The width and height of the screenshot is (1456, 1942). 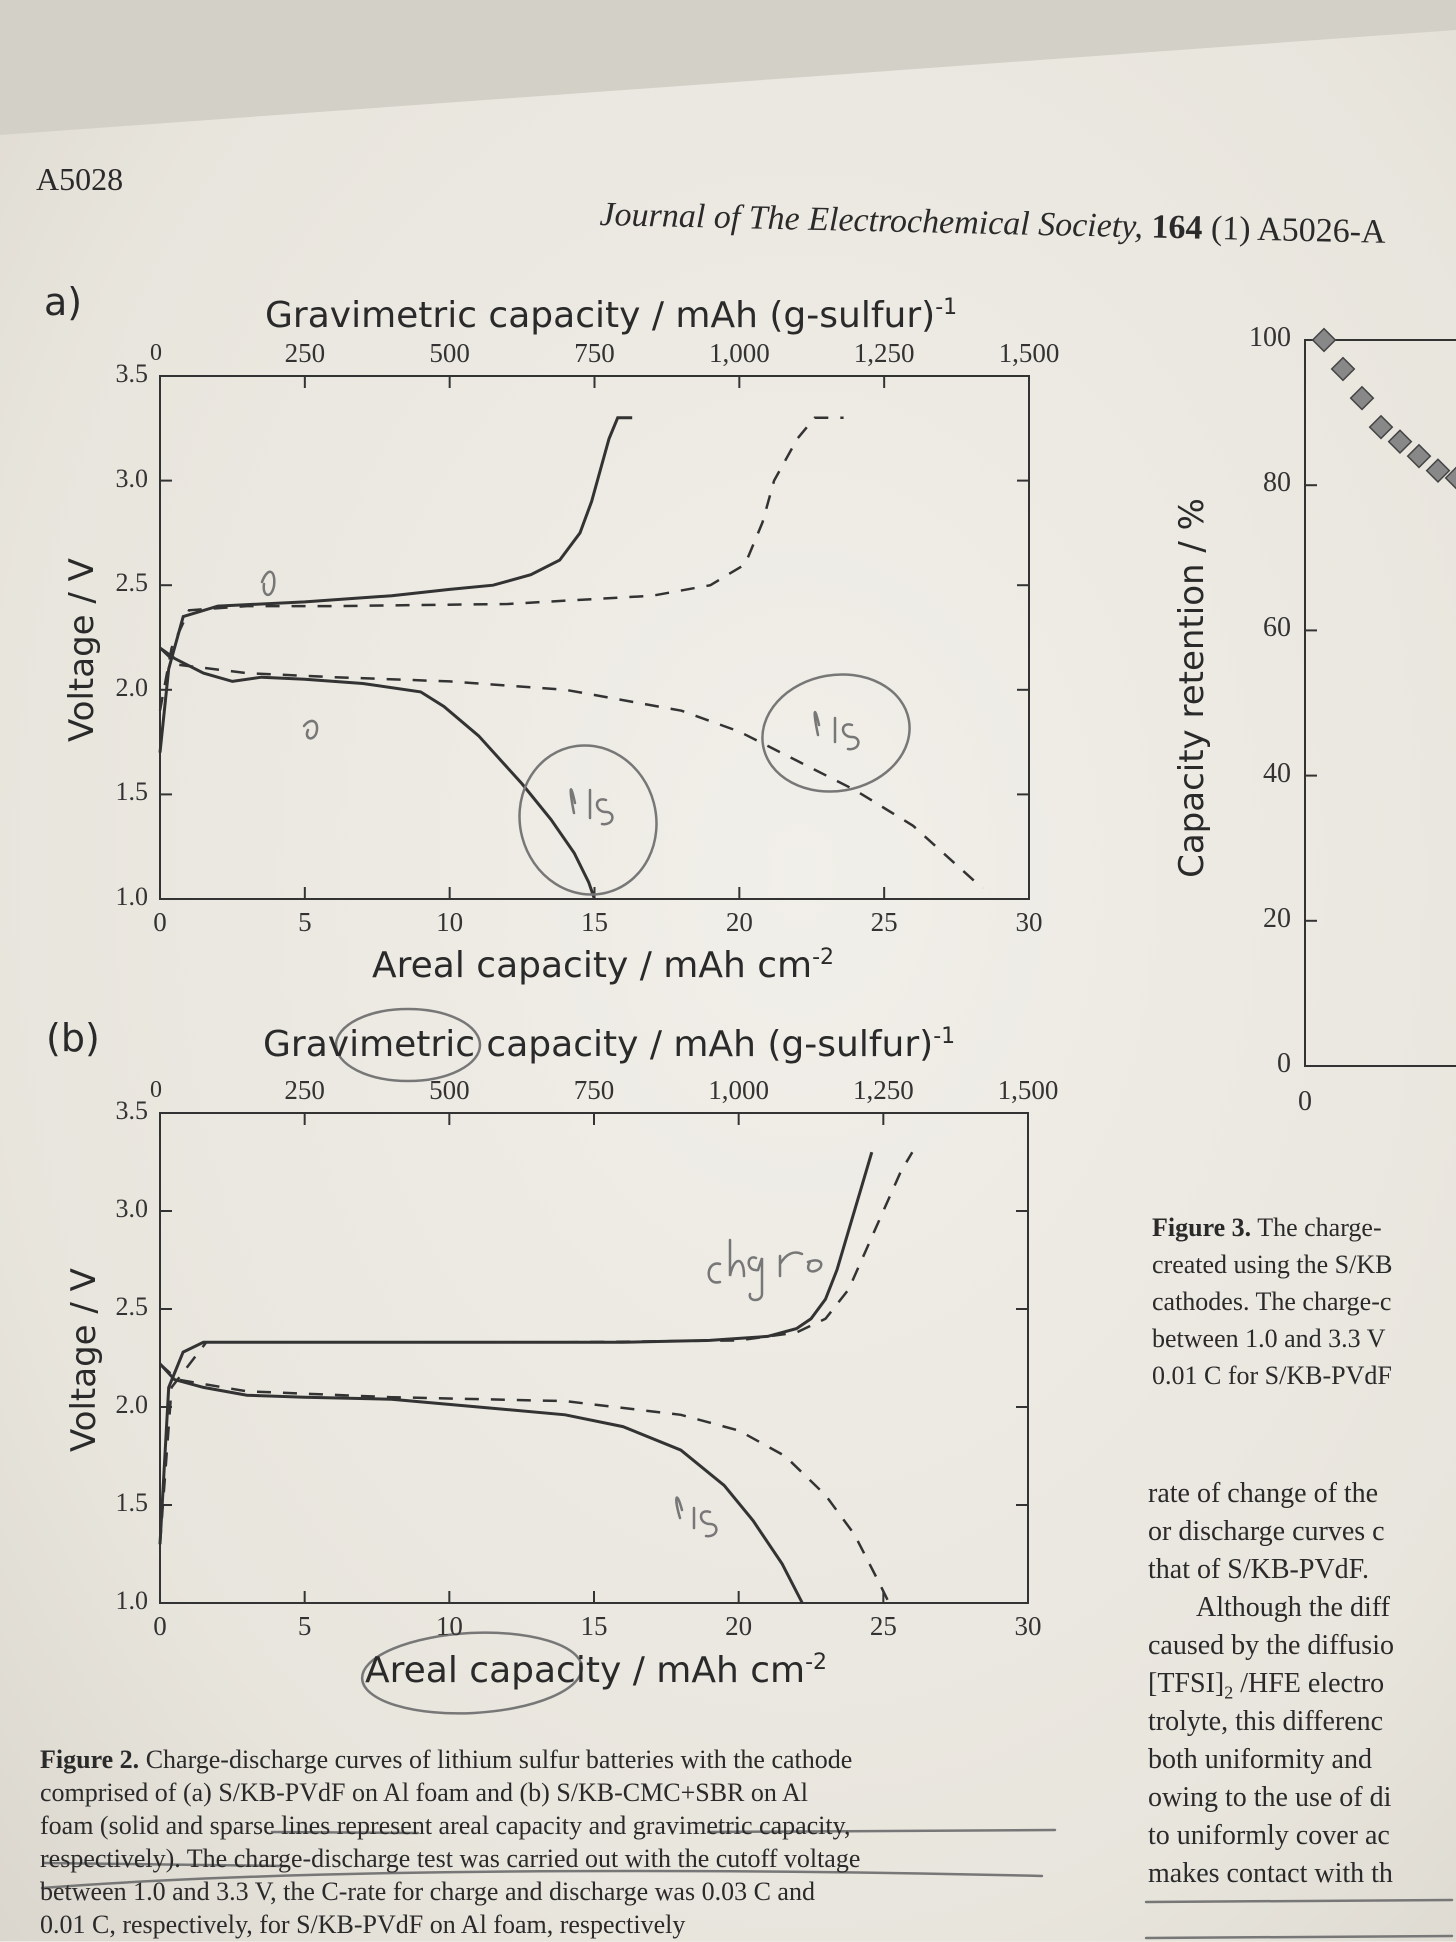 I want to click on x-tick-label-b-2: 10, so click(x=449, y=1626).